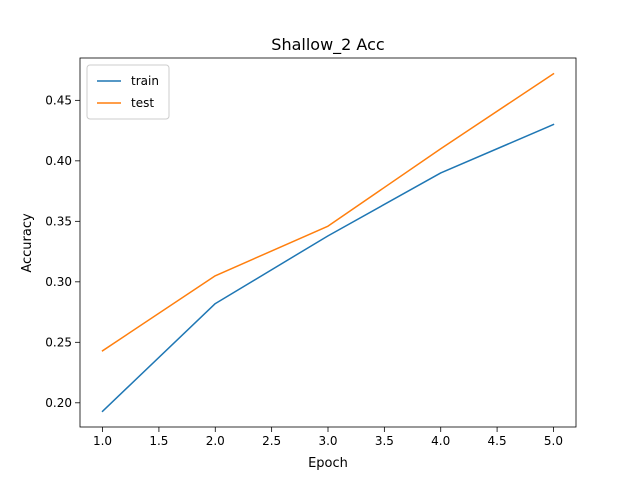  Describe the element at coordinates (27, 243) in the screenshot. I see `y-axis-label: Accuracy` at that location.